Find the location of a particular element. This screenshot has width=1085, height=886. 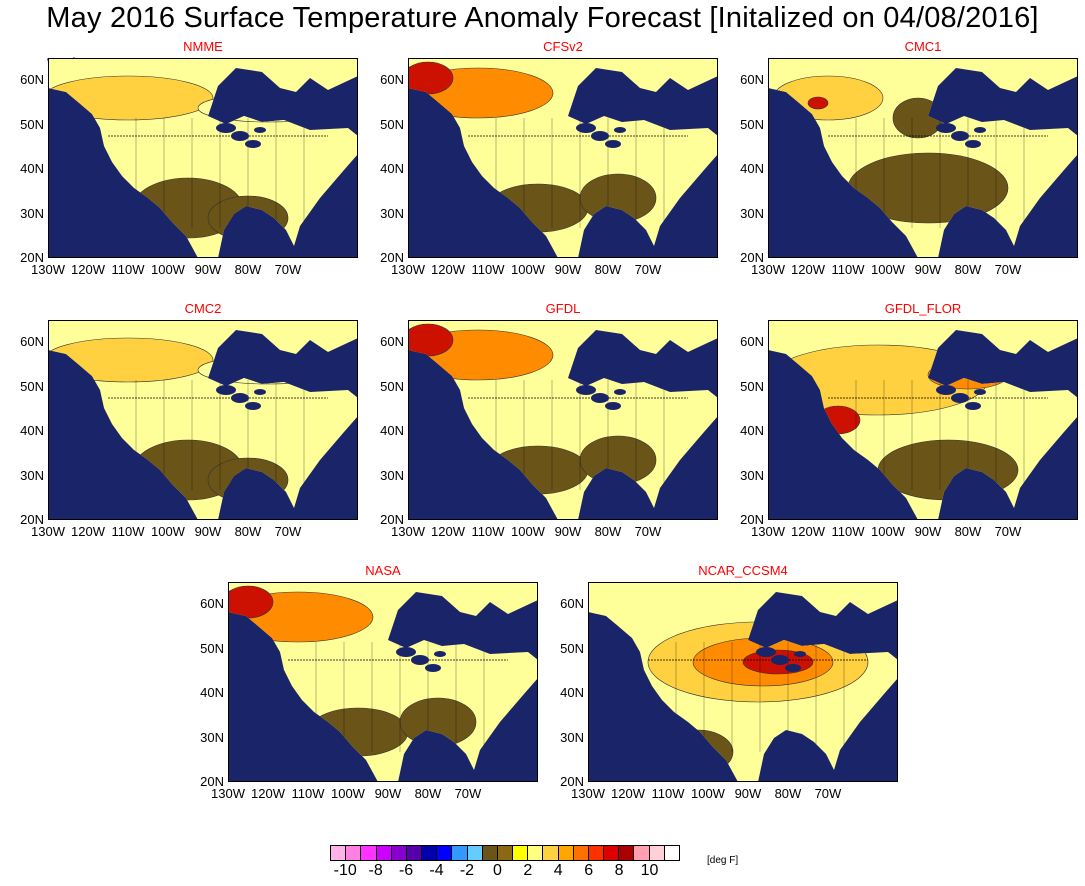

colorbar-tick: 10 is located at coordinates (649, 870).